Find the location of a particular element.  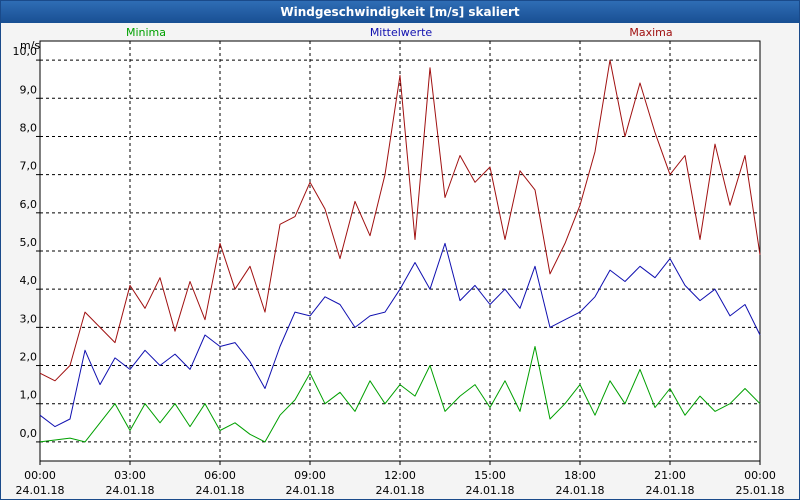

y-tick-label: 3,0 is located at coordinates (29, 318).